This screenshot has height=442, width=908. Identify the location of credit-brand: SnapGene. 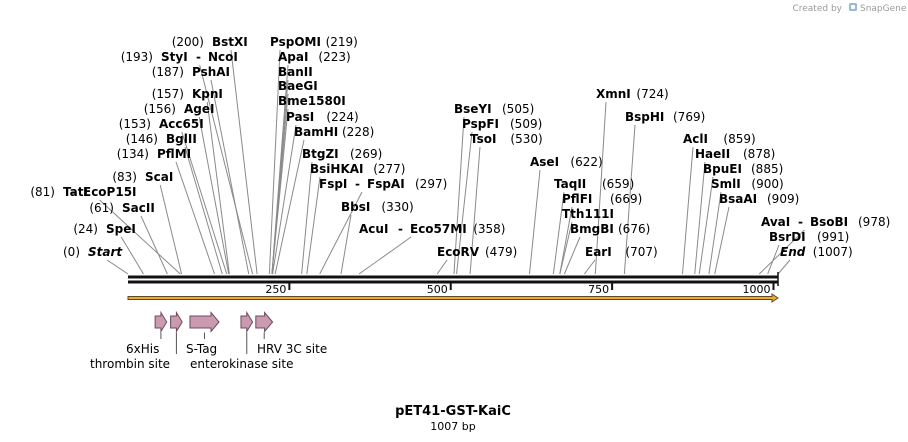
(883, 9).